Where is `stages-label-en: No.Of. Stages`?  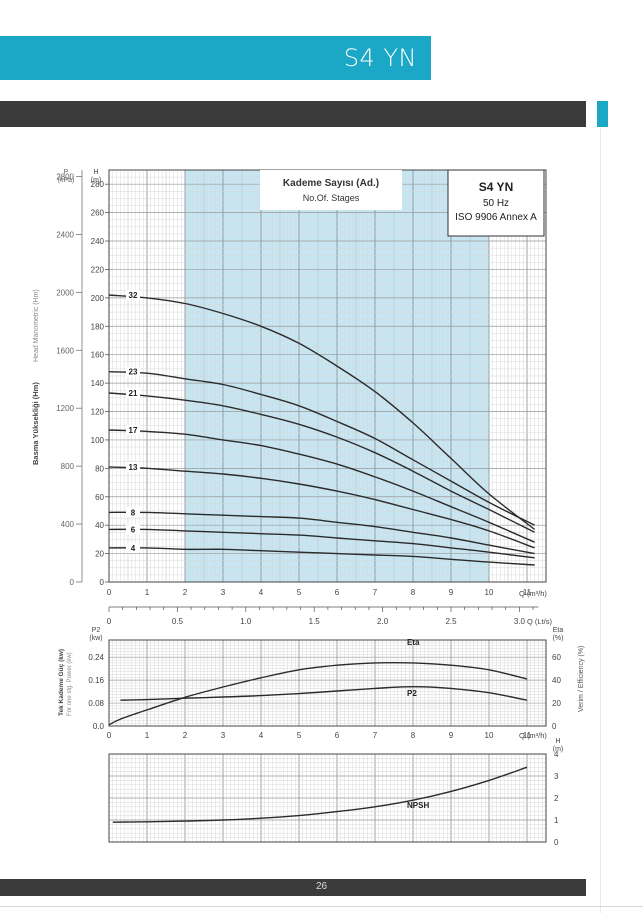 stages-label-en: No.Of. Stages is located at coordinates (331, 198).